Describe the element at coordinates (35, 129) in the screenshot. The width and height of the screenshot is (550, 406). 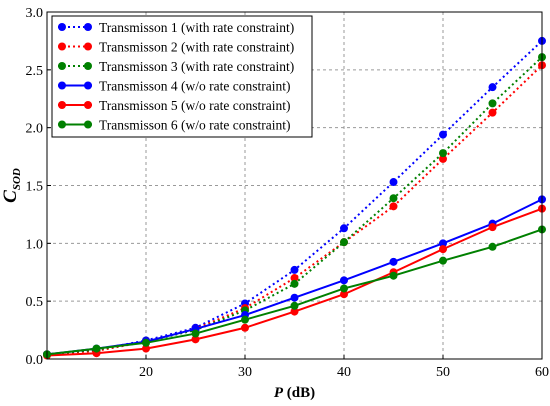
I see `y-tick-label: 2.0` at that location.